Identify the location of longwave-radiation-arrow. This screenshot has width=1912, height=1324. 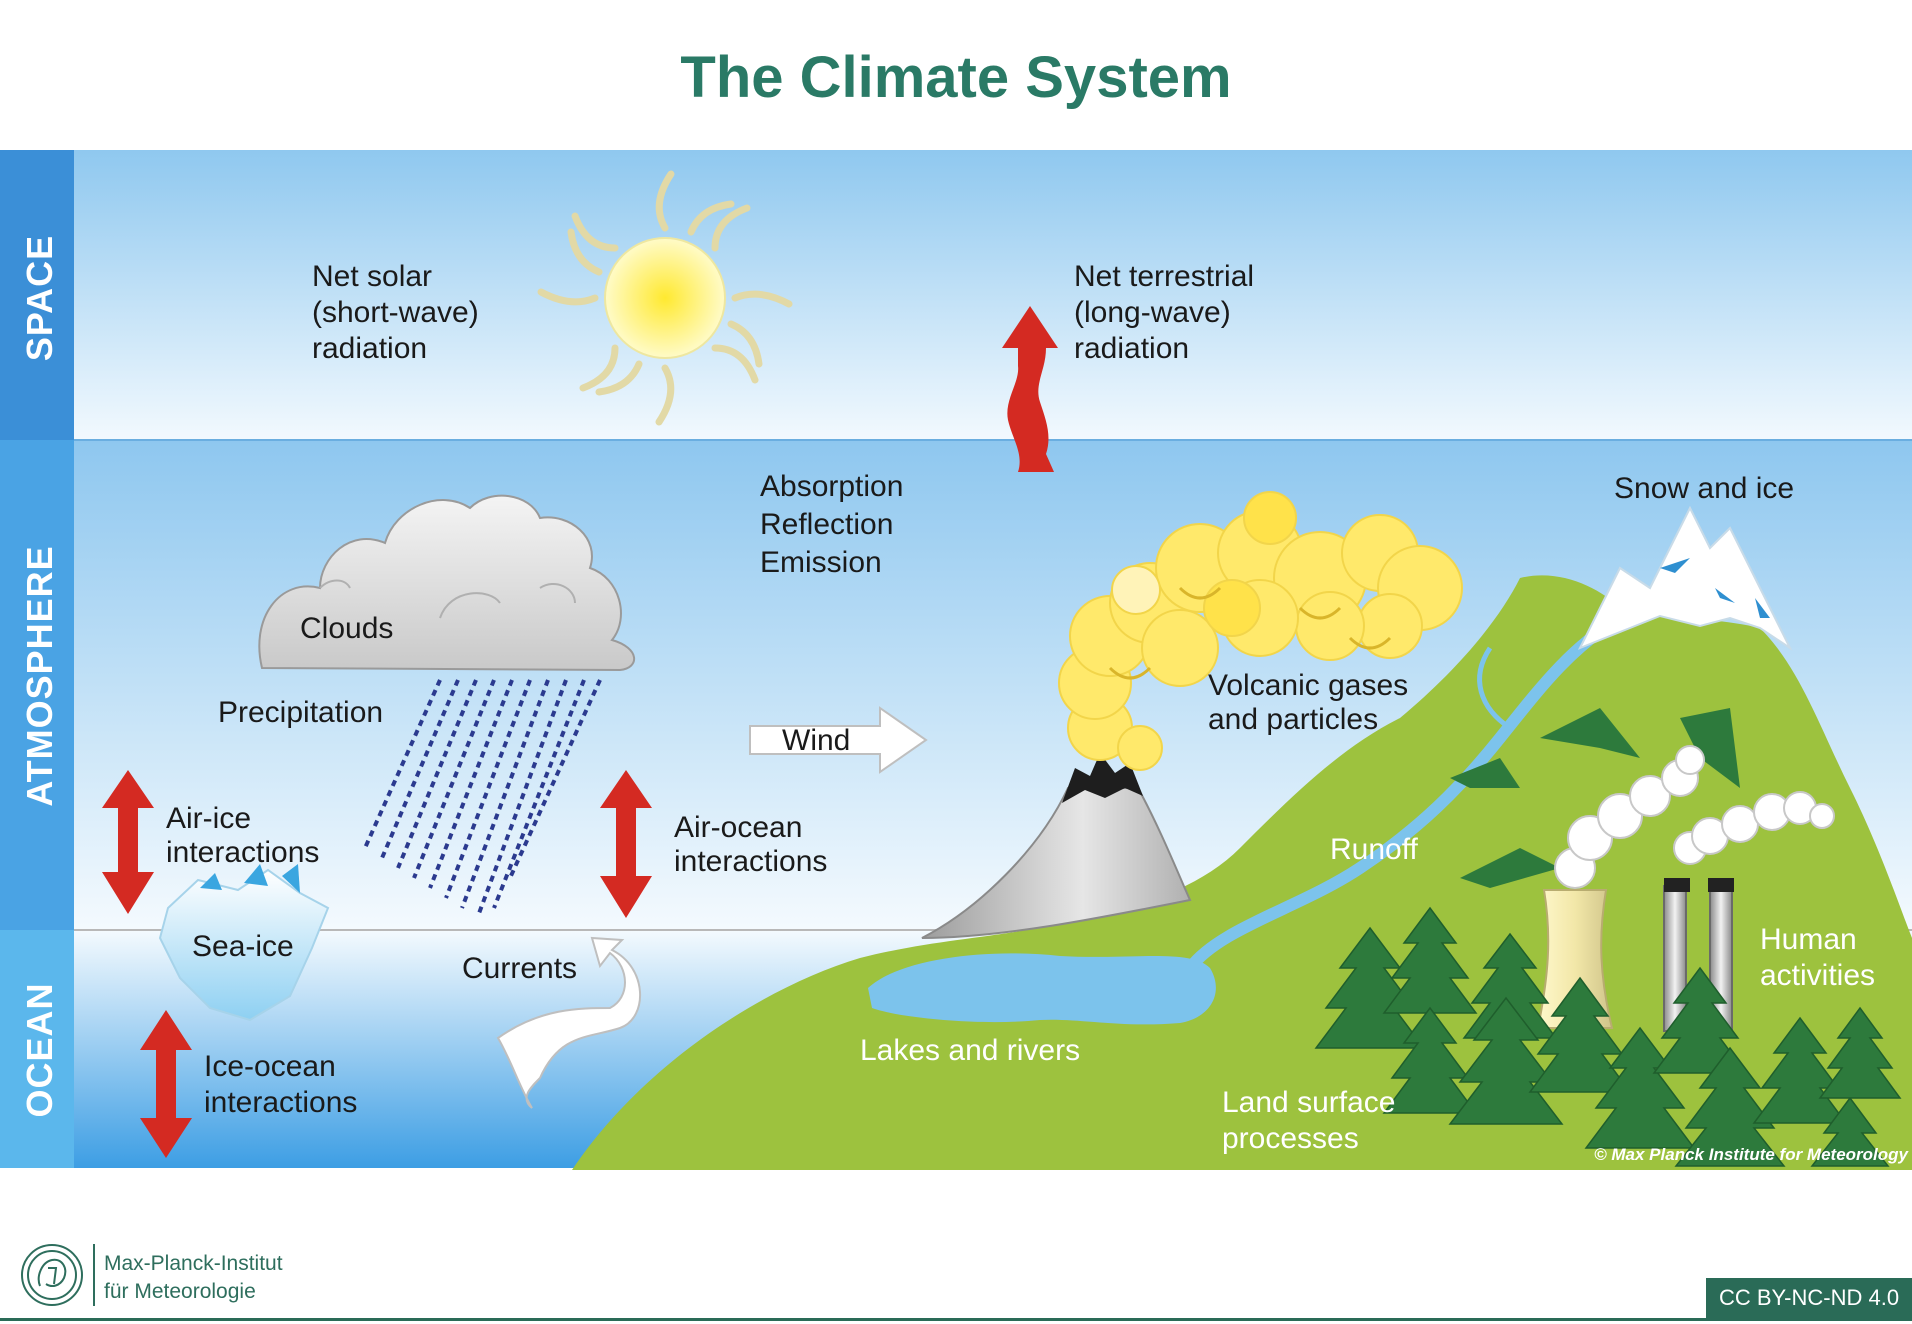
(1030, 389).